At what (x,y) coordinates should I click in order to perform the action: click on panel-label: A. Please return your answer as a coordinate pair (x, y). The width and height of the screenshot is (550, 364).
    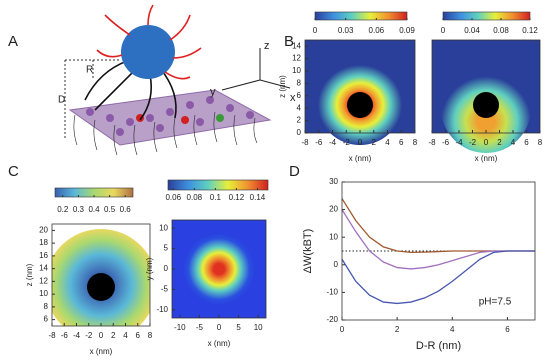
    Looking at the image, I should click on (13, 41).